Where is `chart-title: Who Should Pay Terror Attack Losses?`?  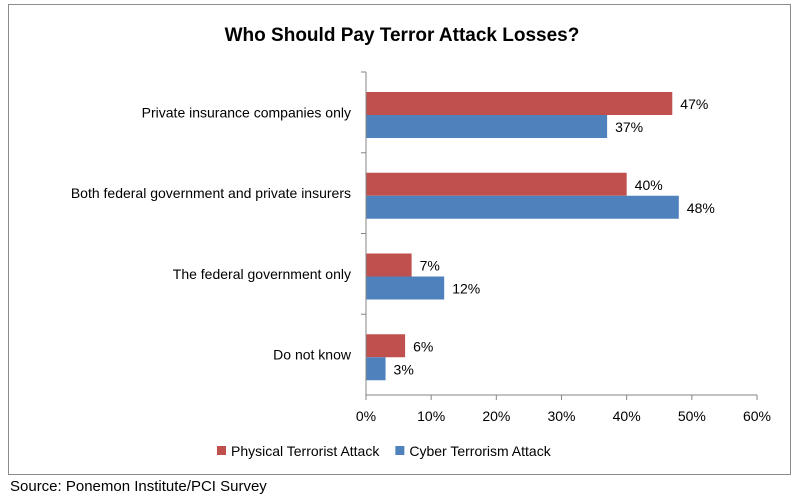 chart-title: Who Should Pay Terror Attack Losses? is located at coordinates (402, 35).